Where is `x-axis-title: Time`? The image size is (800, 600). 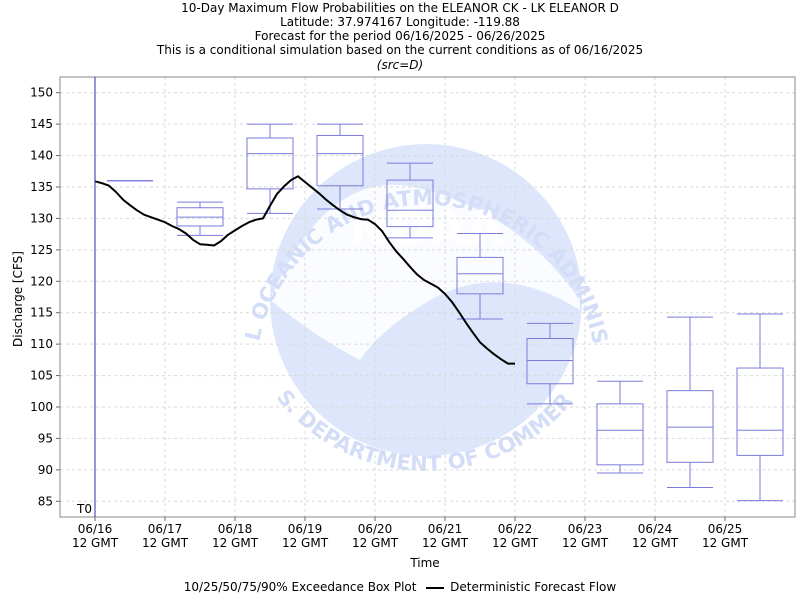 x-axis-title: Time is located at coordinates (424, 563).